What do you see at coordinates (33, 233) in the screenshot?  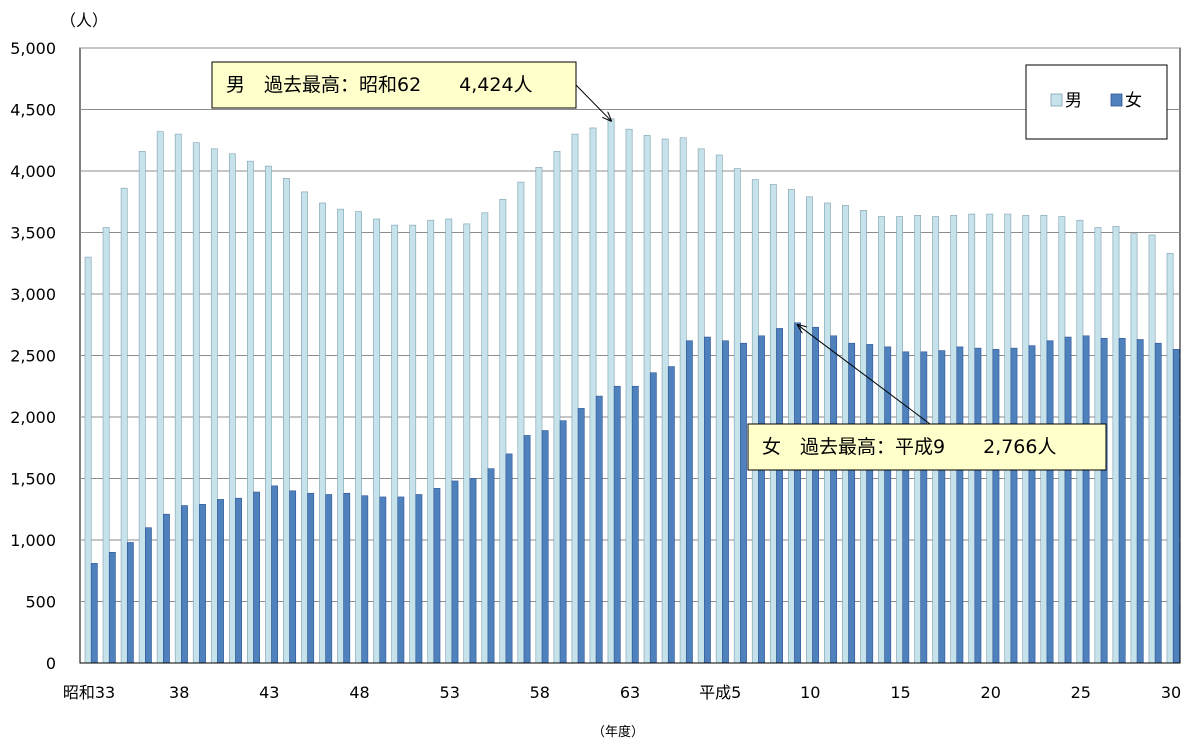 I see `y-tick-label: 3,500` at bounding box center [33, 233].